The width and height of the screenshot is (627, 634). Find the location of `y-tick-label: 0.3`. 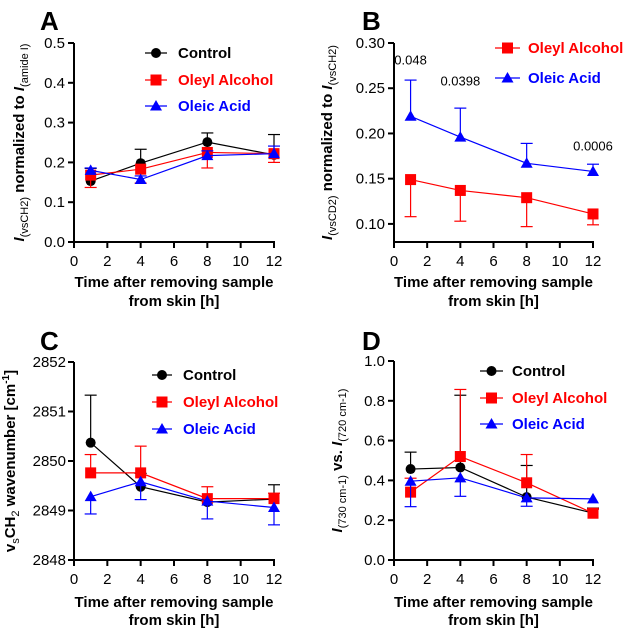

y-tick-label: 0.3 is located at coordinates (54, 123).